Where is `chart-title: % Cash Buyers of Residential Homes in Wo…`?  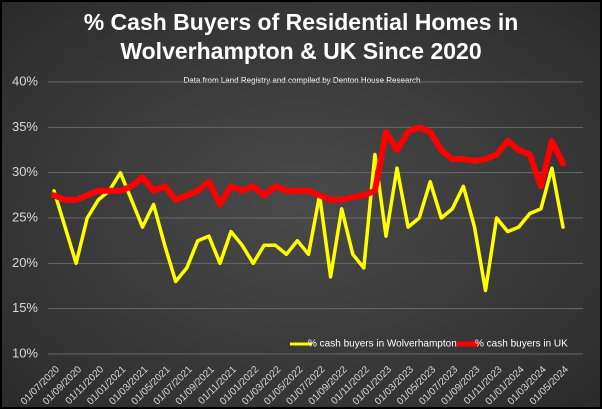 chart-title: % Cash Buyers of Residential Homes in Wo… is located at coordinates (301, 36).